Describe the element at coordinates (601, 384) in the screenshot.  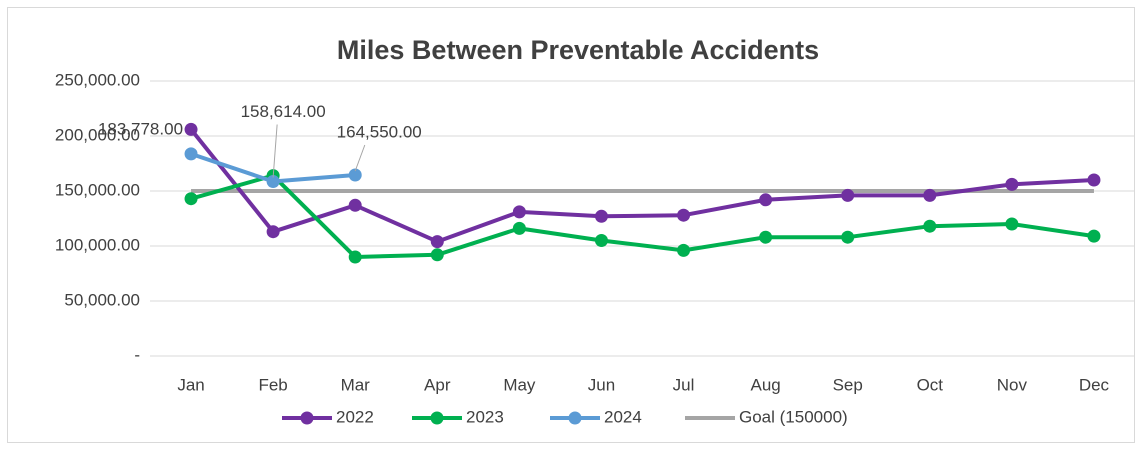
I see `x-tick-label: Jun` at that location.